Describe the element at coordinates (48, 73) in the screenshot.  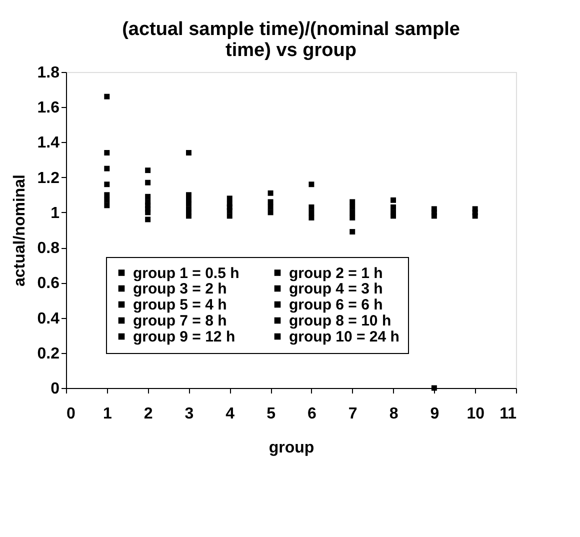
I see `y-tick-label: 1.8` at that location.